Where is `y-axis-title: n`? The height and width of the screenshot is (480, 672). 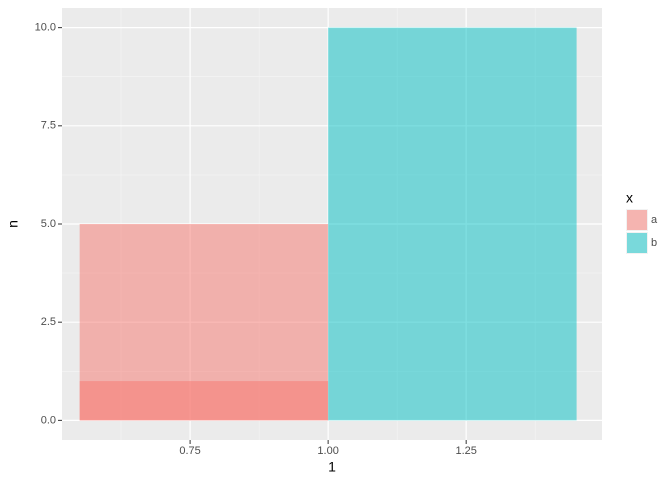 y-axis-title: n is located at coordinates (13, 224).